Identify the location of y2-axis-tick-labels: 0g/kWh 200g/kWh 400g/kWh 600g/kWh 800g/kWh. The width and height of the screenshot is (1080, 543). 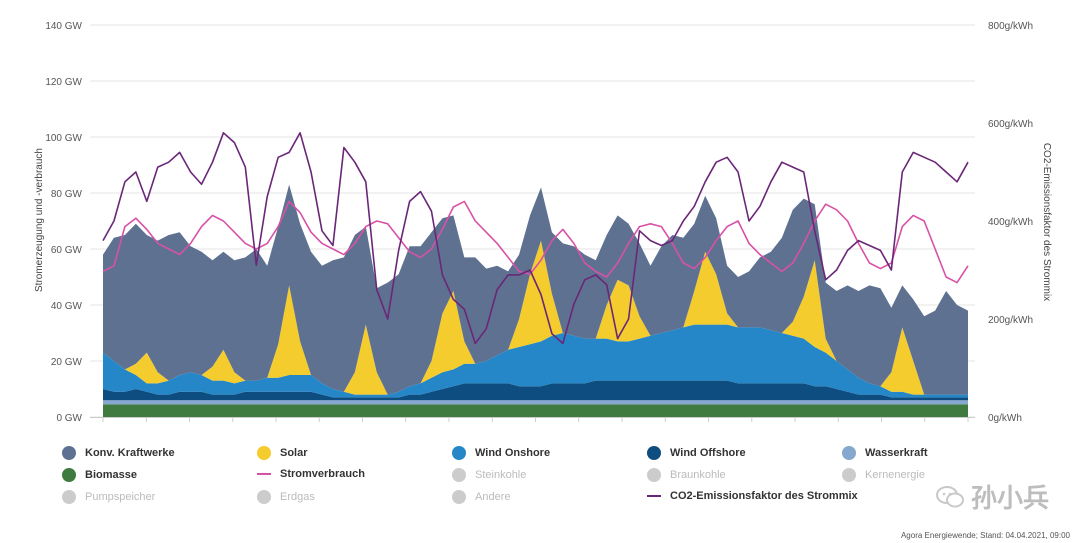
(1010, 222).